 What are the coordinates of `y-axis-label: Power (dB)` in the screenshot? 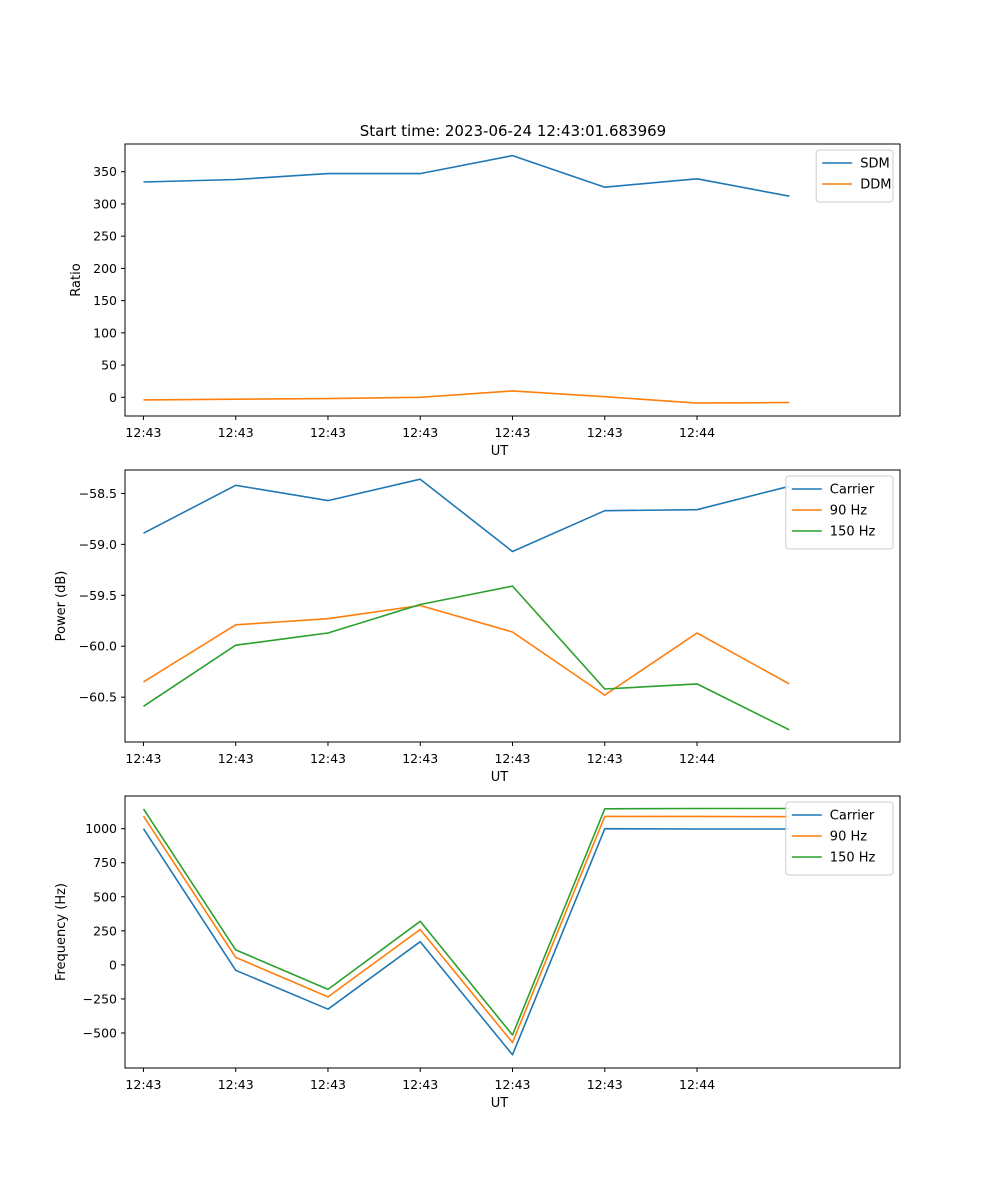 It's located at (61, 606).